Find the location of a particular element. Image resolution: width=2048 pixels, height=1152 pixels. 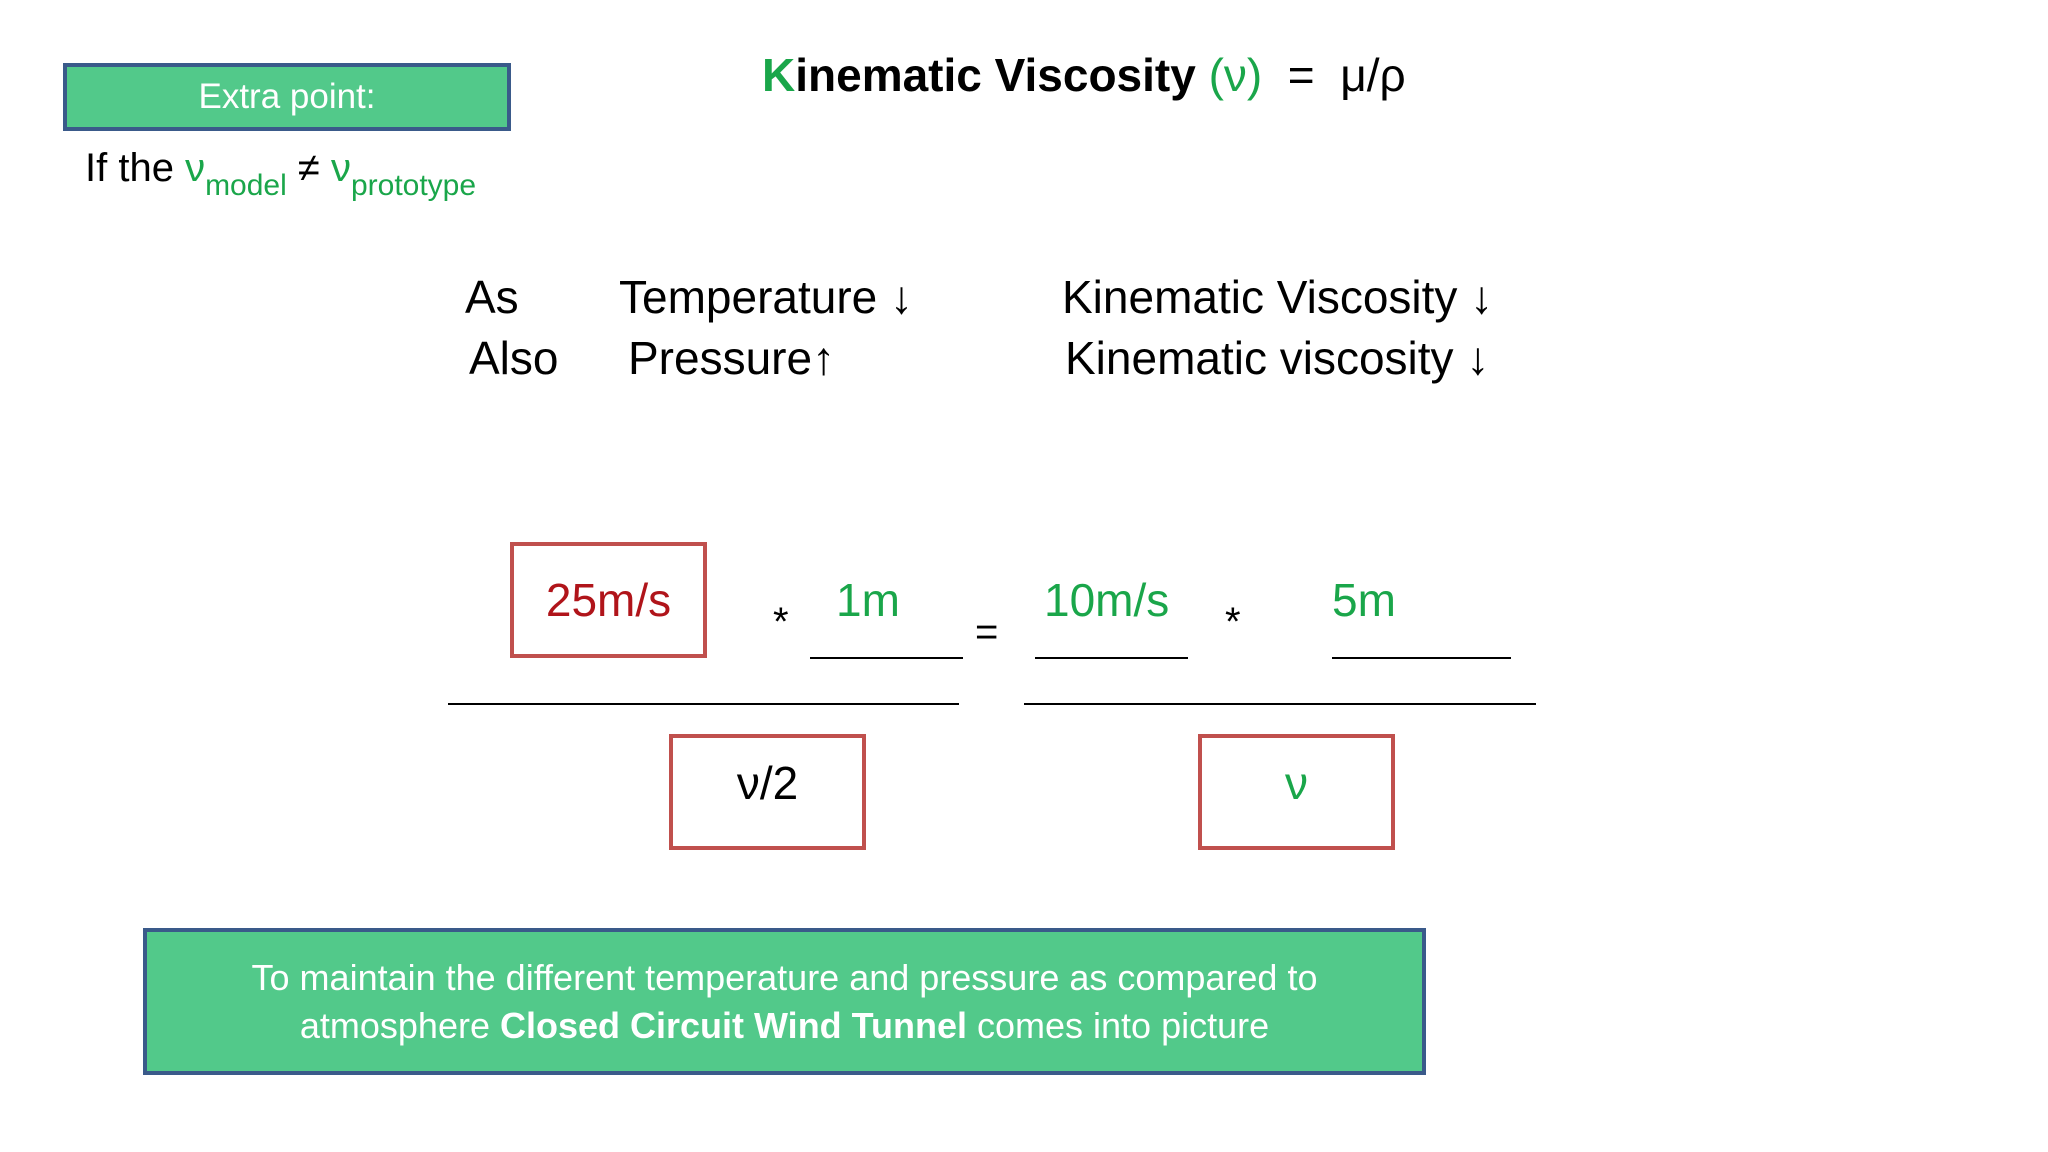

title-formula: = μ/ρ is located at coordinates (1334, 75).